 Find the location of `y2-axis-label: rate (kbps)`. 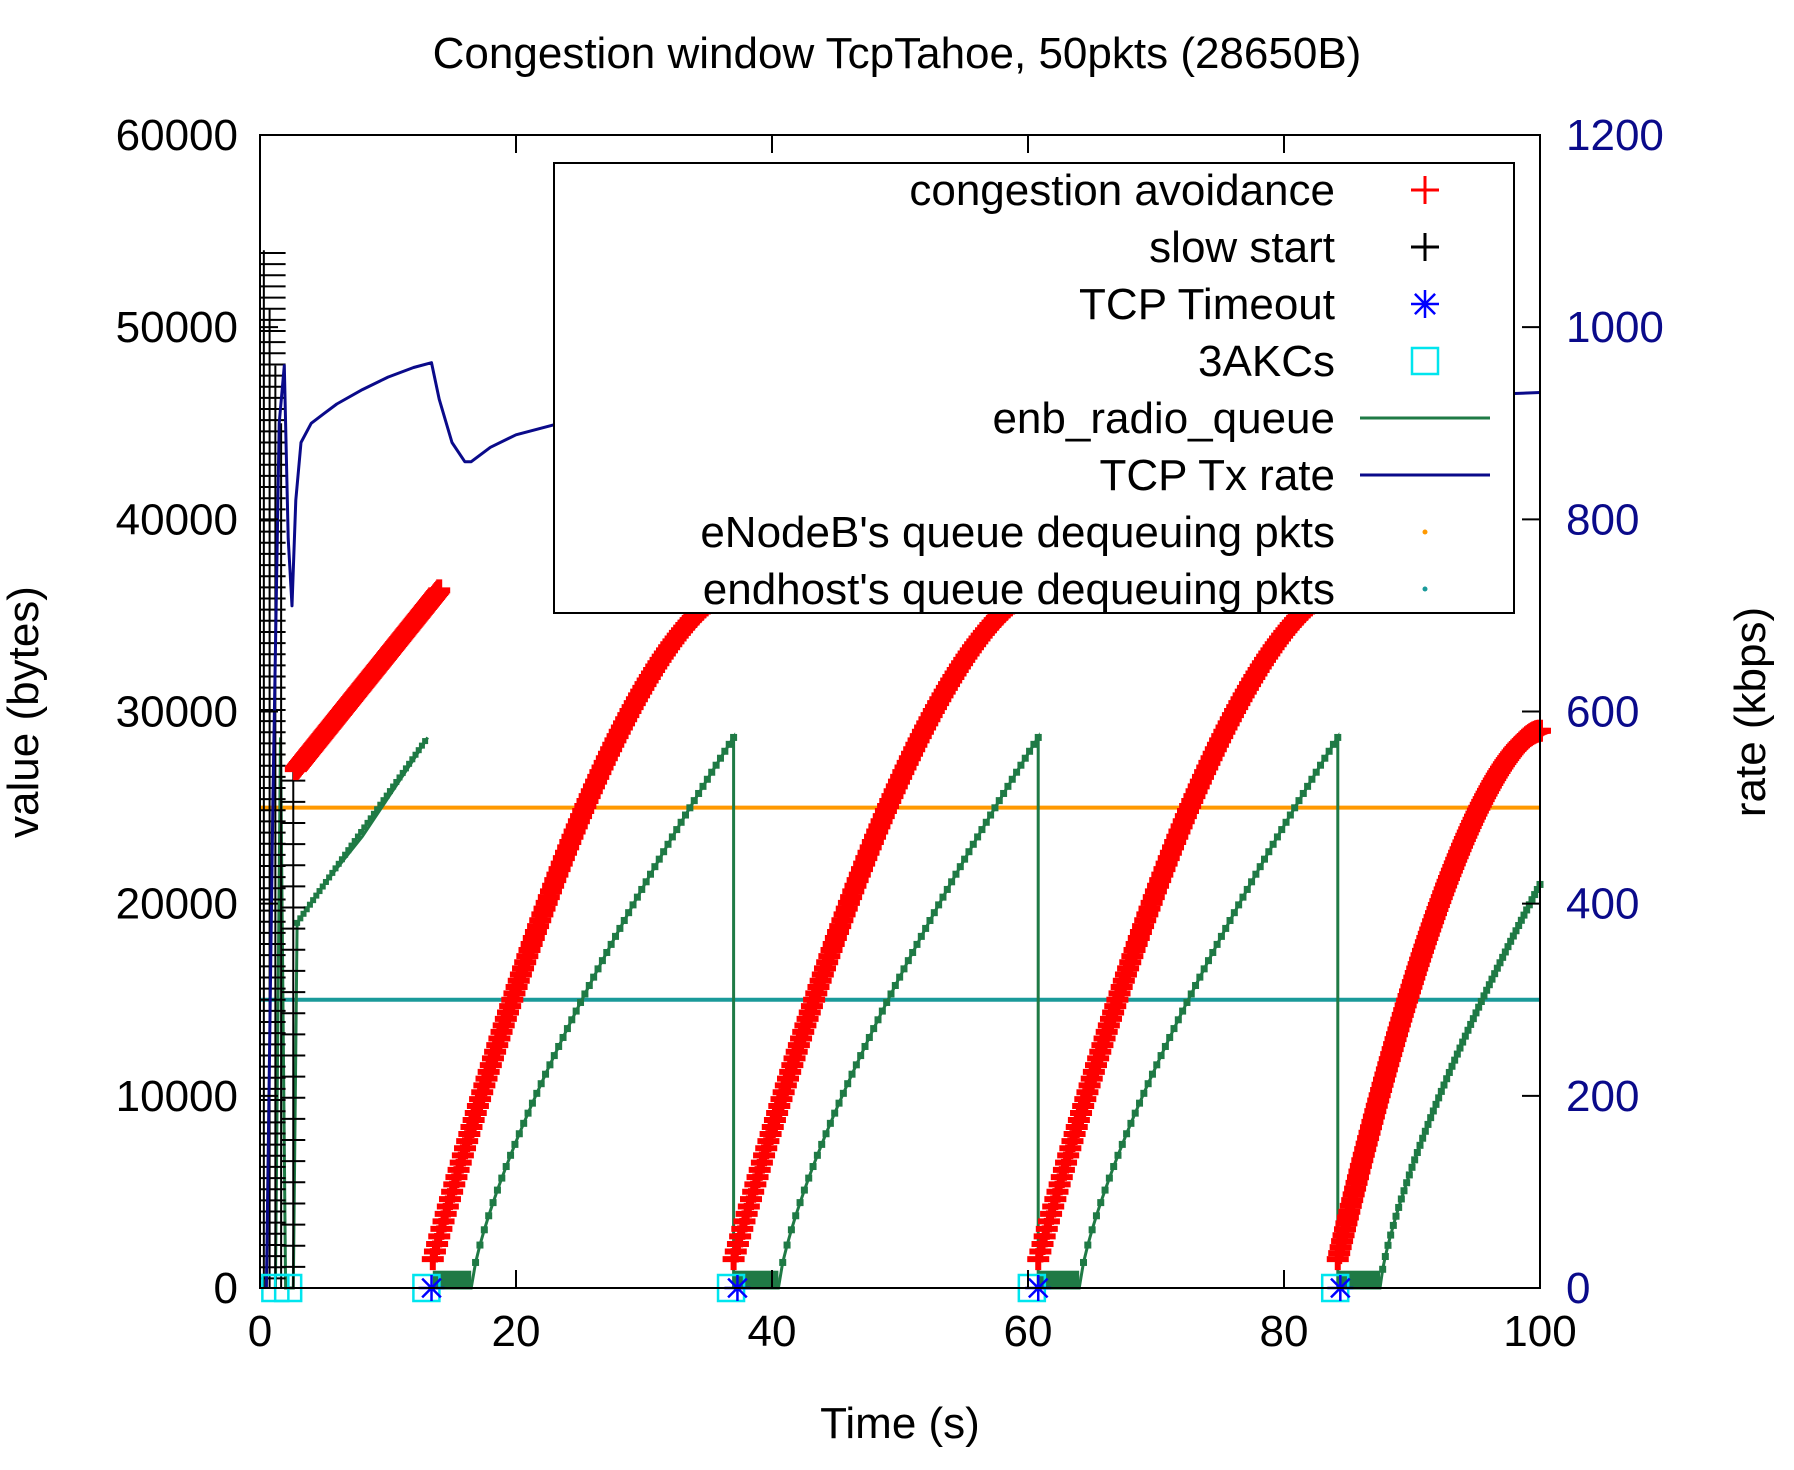

y2-axis-label: rate (kbps) is located at coordinates (1750, 712).